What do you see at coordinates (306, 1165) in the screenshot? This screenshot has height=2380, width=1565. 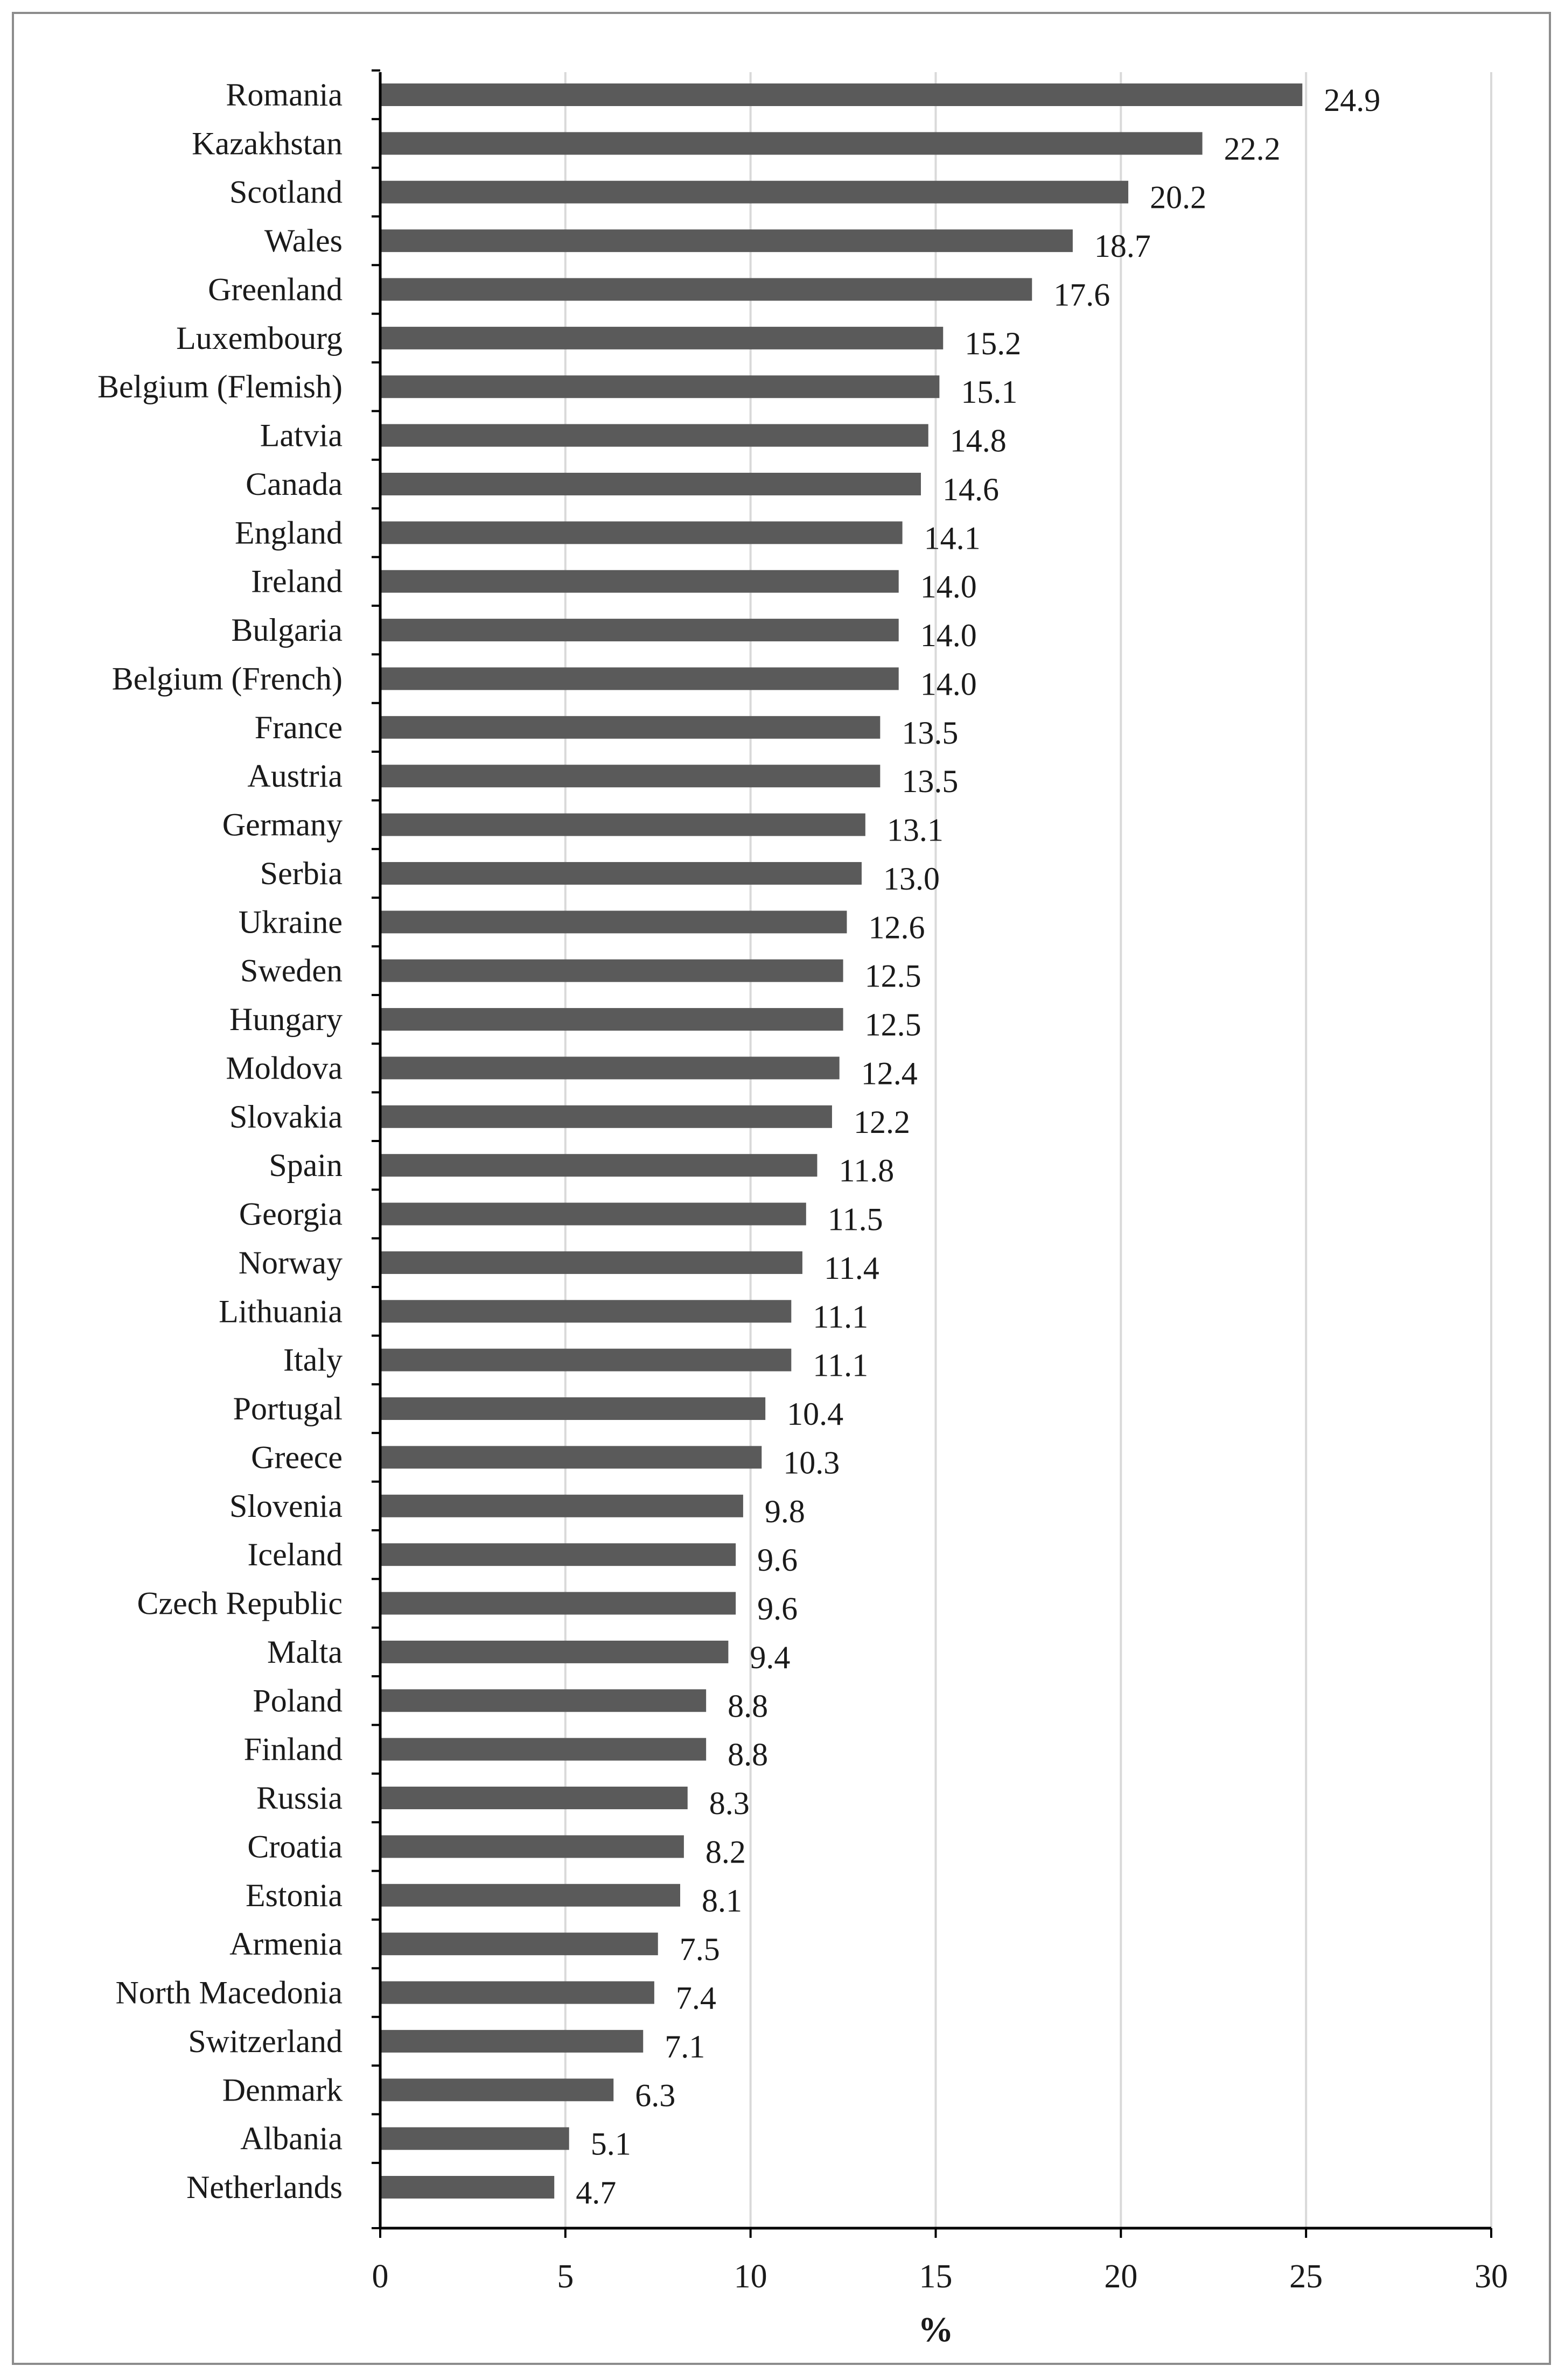 I see `category-label: Spain` at bounding box center [306, 1165].